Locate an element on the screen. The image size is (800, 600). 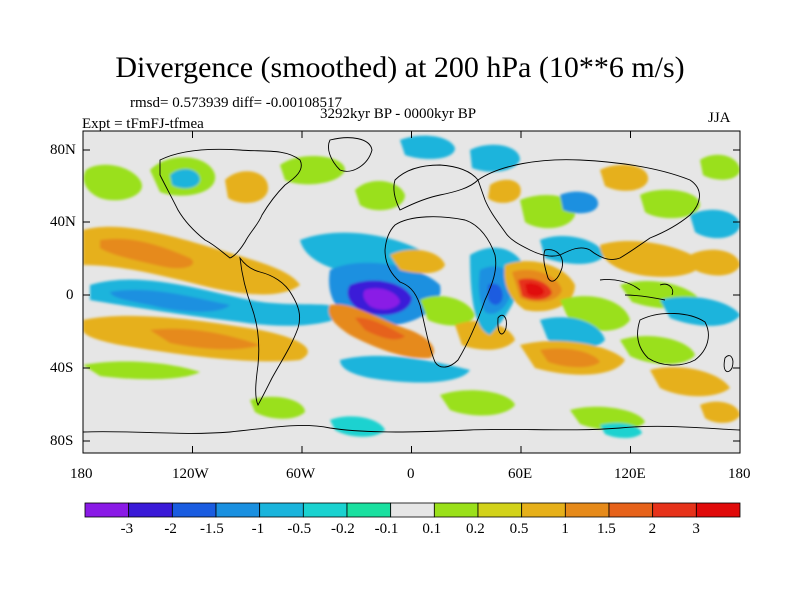
colorbar-label: 1.5 is located at coordinates (606, 529).